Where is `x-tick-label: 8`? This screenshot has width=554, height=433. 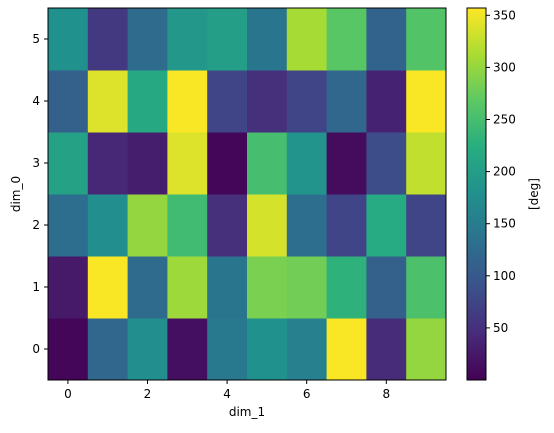
x-tick-label: 8 is located at coordinates (386, 394).